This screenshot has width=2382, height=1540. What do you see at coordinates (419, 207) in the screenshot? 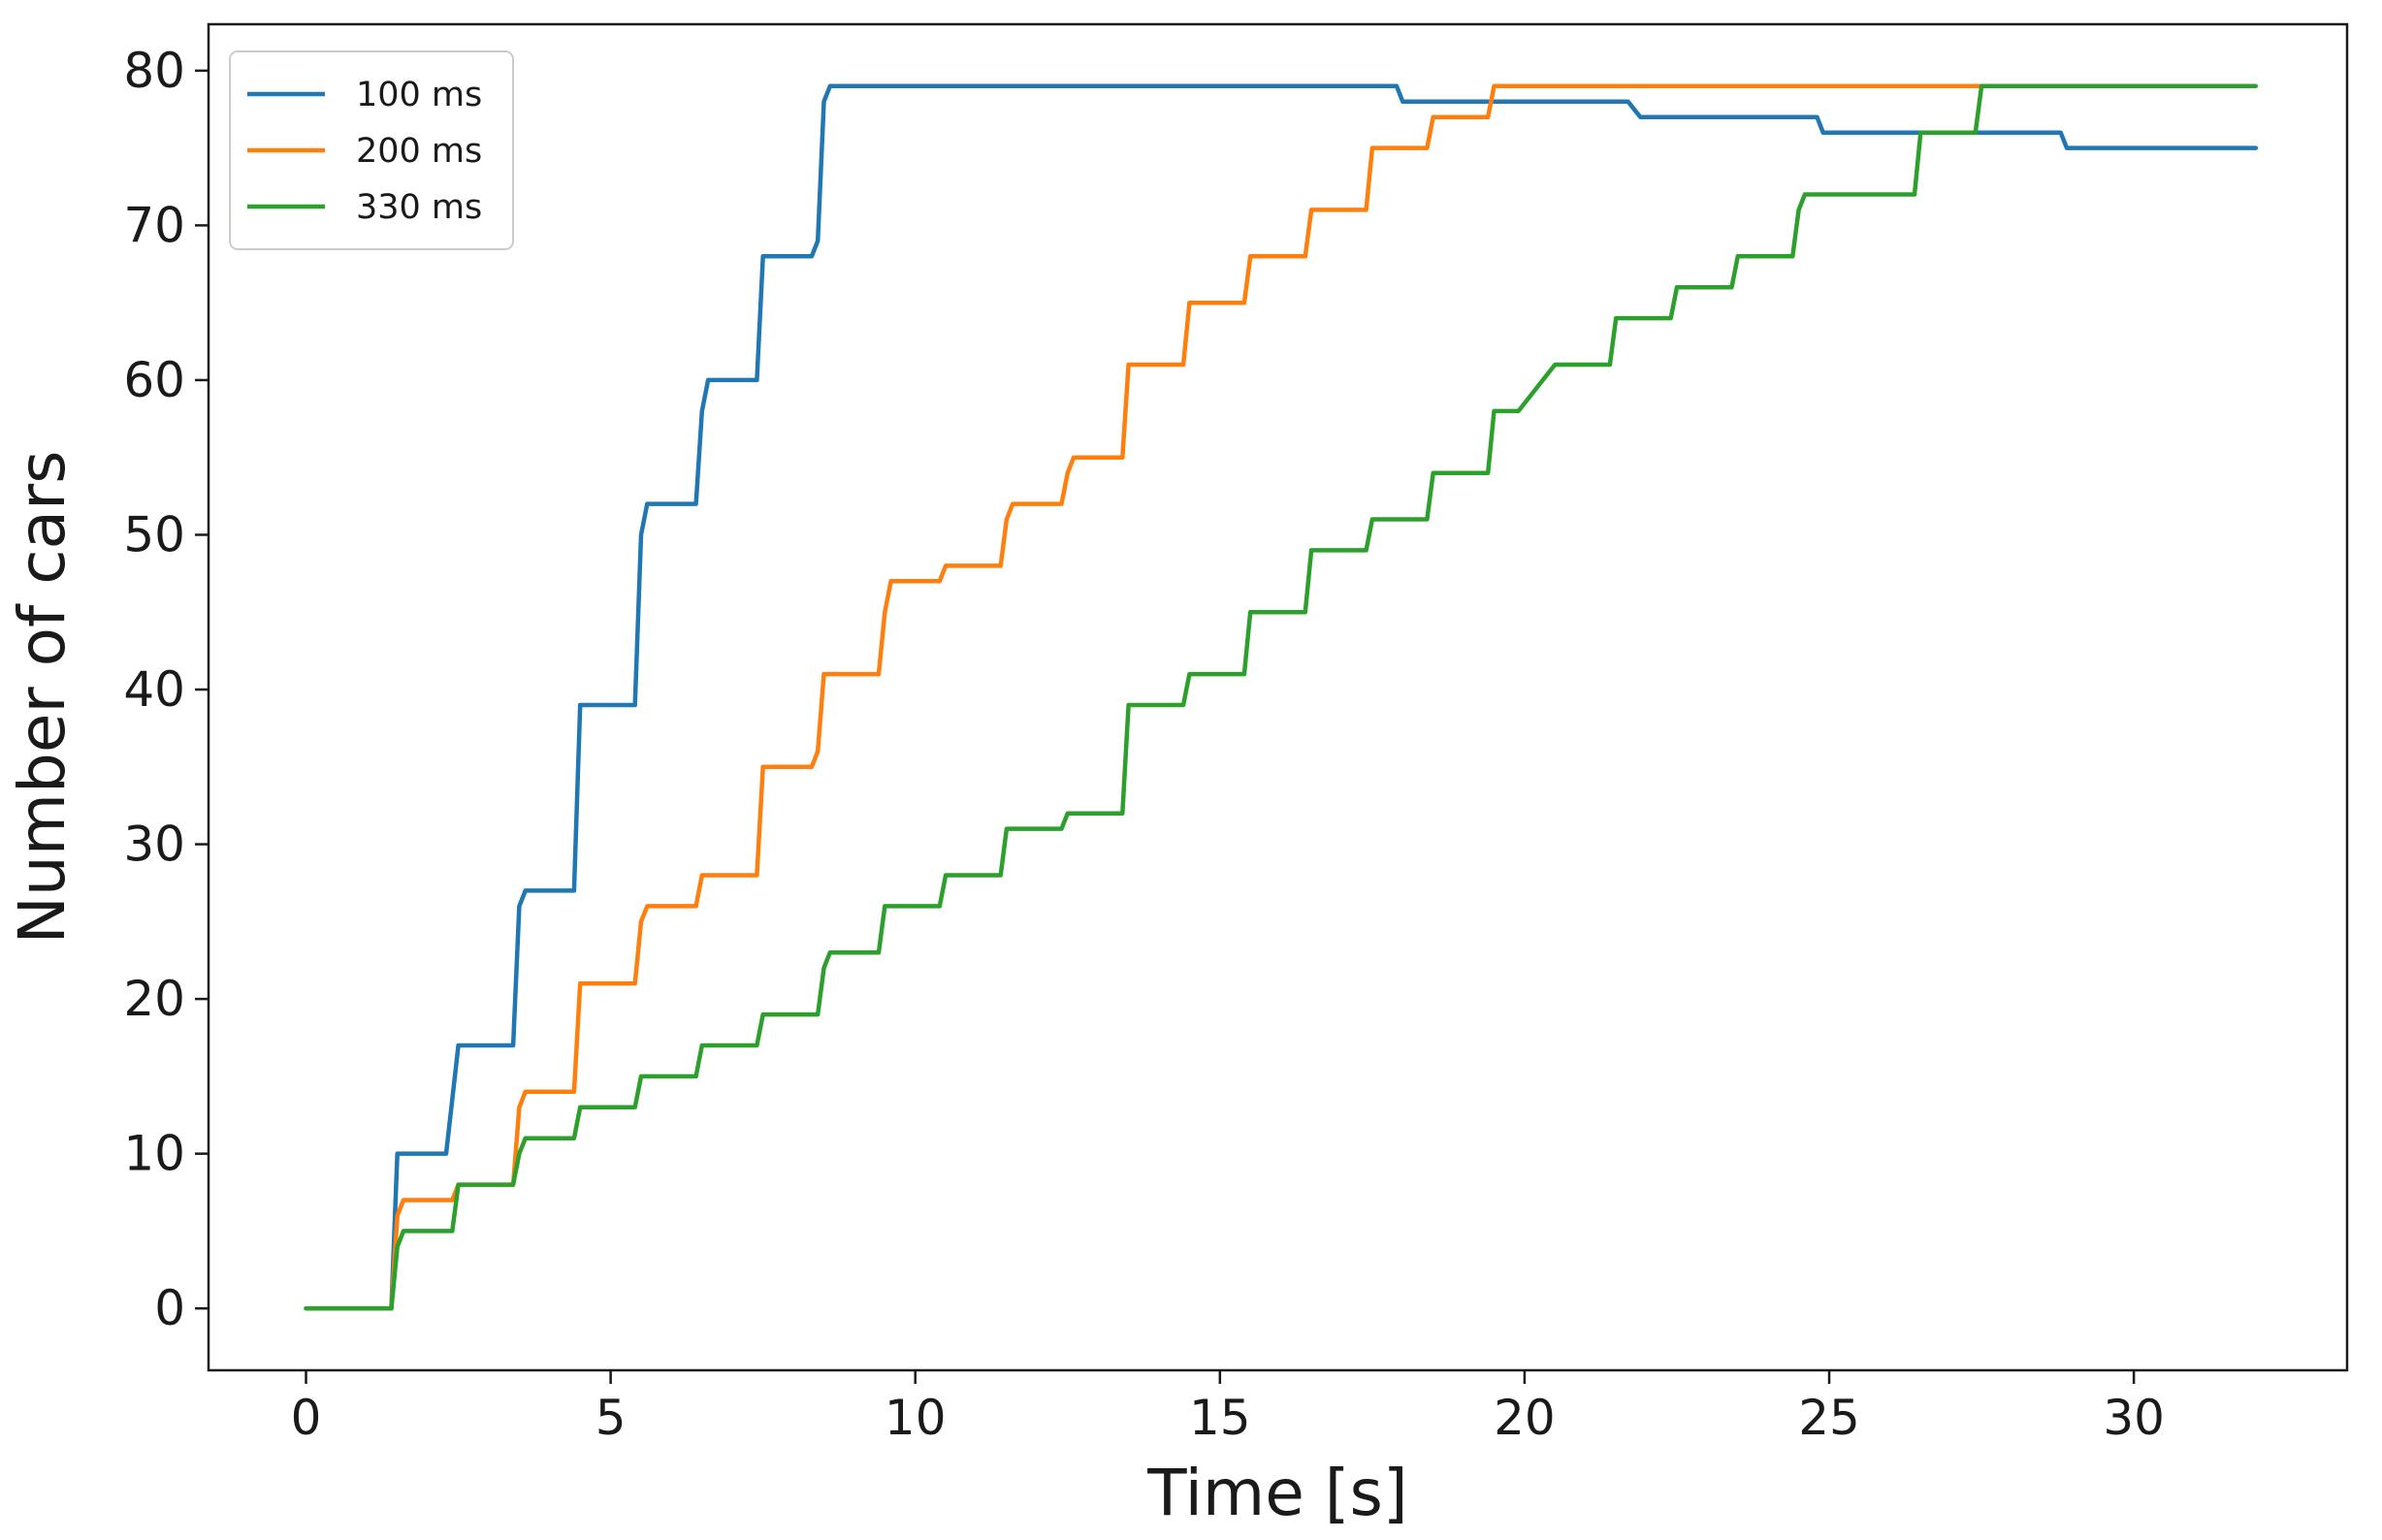
I see `legend-label: 330 ms` at bounding box center [419, 207].